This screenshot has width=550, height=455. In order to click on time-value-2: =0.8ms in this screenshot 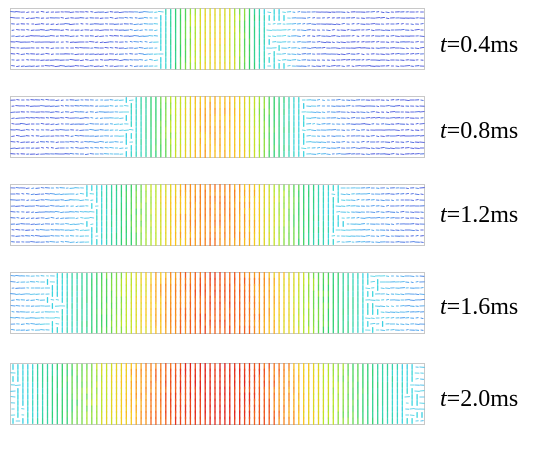, I will do `click(482, 131)`.